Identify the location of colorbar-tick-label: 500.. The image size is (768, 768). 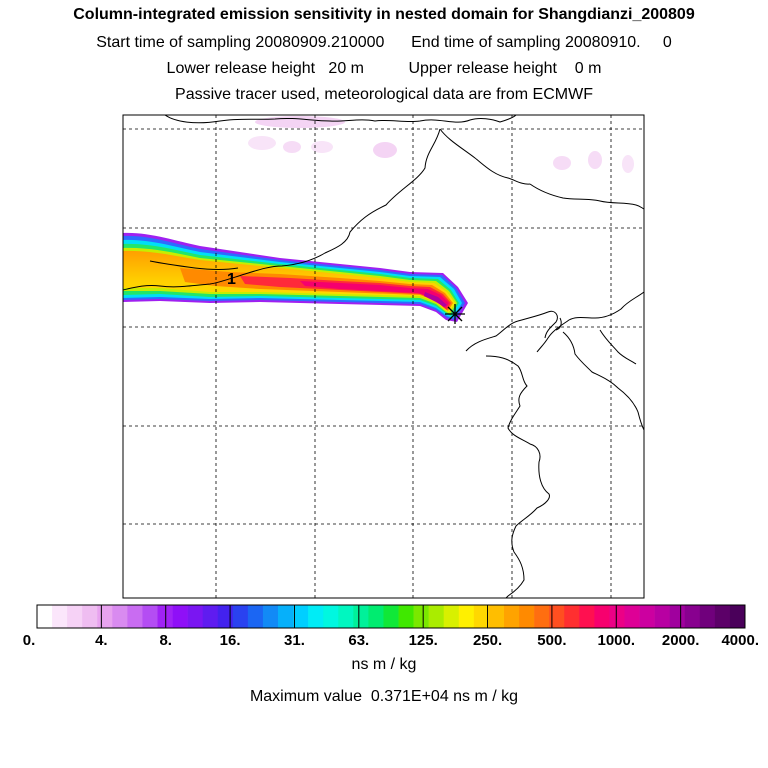
(551, 640).